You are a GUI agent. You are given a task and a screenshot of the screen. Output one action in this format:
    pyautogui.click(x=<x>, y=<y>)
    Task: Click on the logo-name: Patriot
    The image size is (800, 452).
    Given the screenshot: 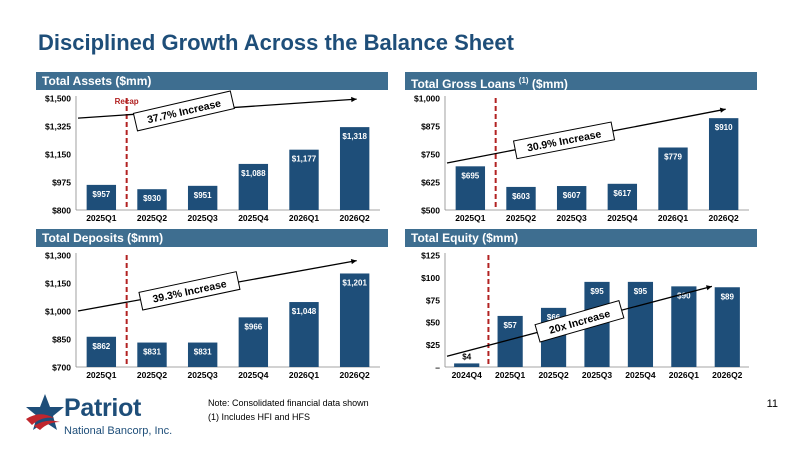 What is the action you would take?
    pyautogui.click(x=103, y=408)
    